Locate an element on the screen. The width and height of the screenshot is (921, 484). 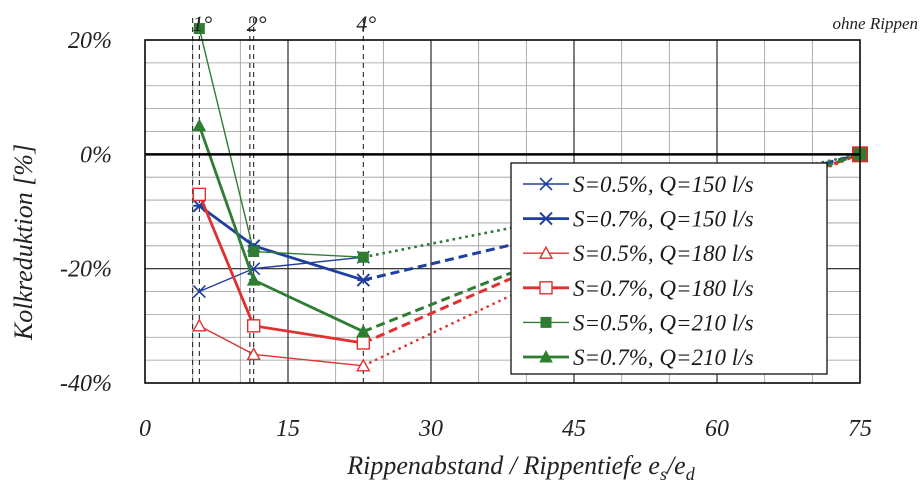
x-axis-title: Rippenabstand / Rippentiefe es/ed is located at coordinates (520, 467).